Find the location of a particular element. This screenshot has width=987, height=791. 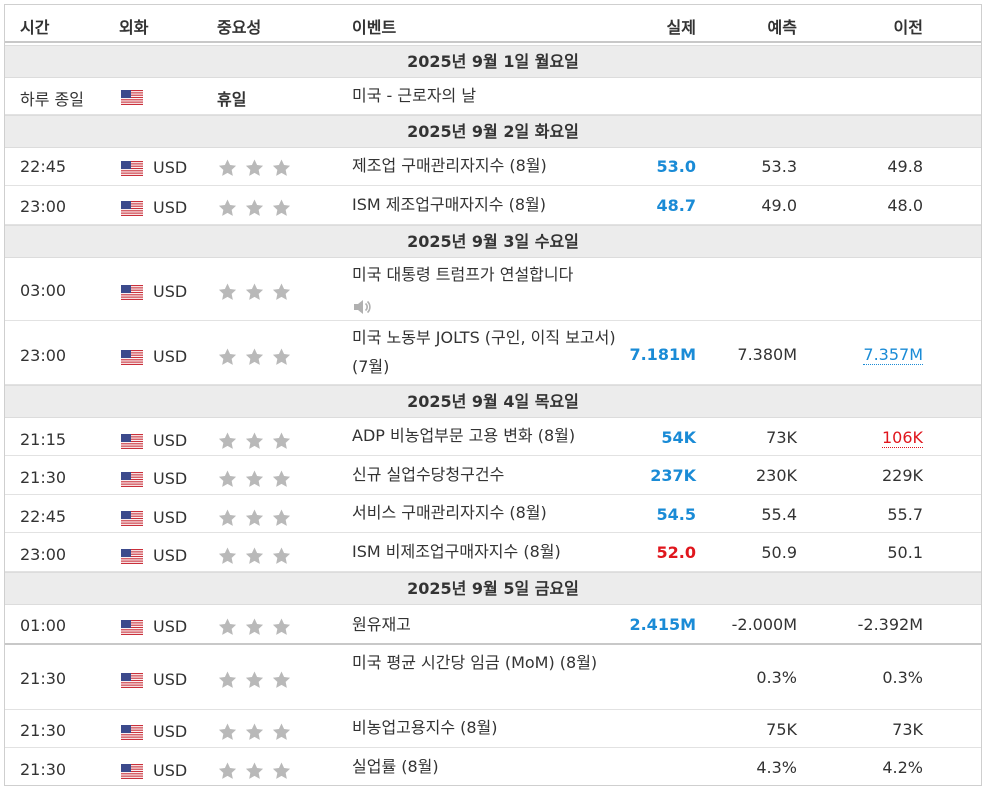

event-row: 01:00 USD 원유재고 2.415M -2.000M -2.392M is located at coordinates (493, 625).